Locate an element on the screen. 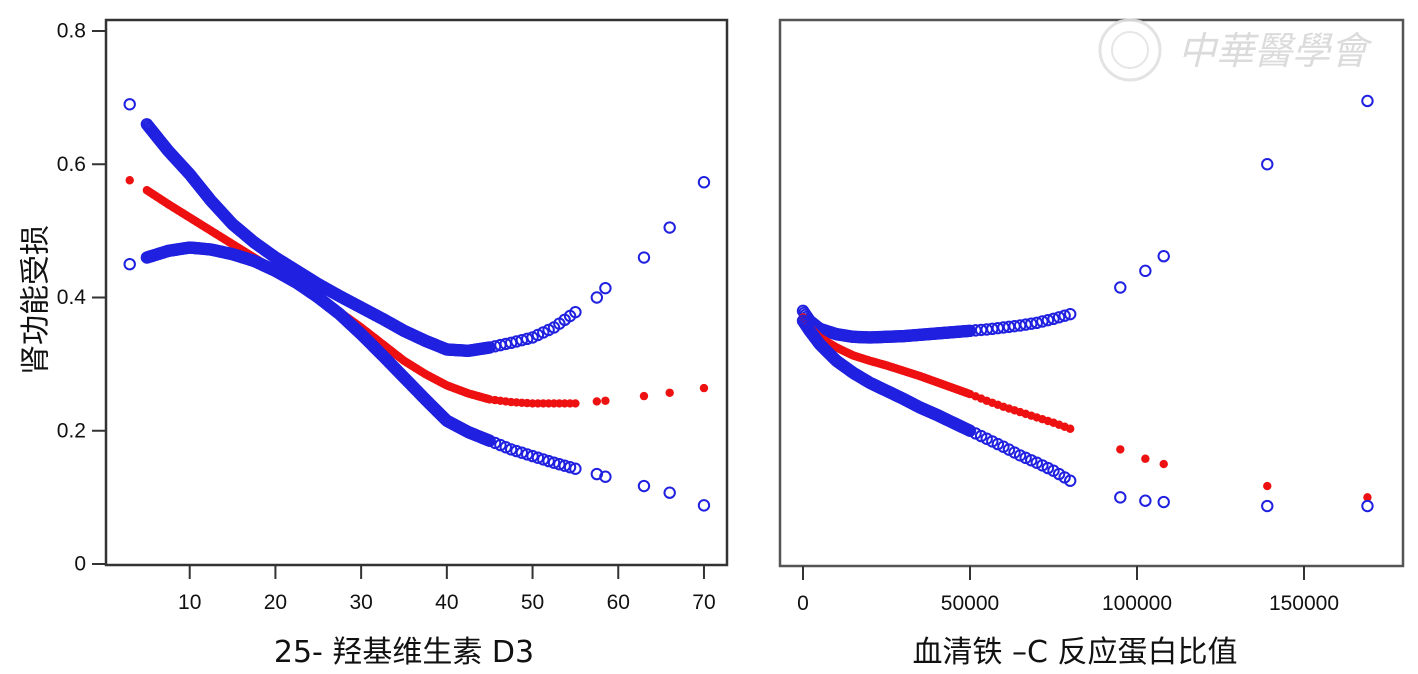 The image size is (1418, 674). x-axis-title: 血清铁 –C 反应蛋白比值 is located at coordinates (1074, 652).